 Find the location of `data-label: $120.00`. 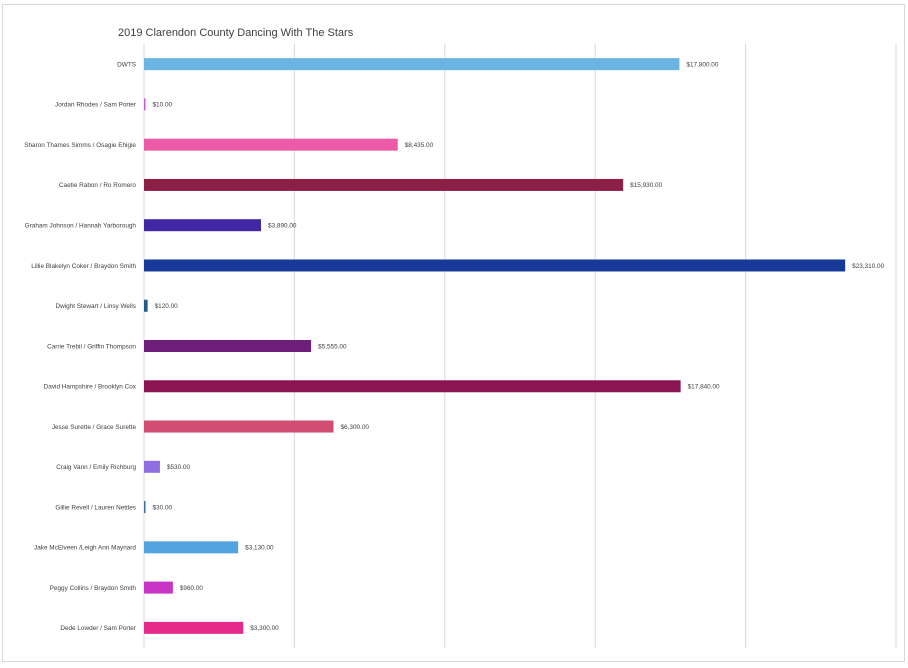

data-label: $120.00 is located at coordinates (167, 306).